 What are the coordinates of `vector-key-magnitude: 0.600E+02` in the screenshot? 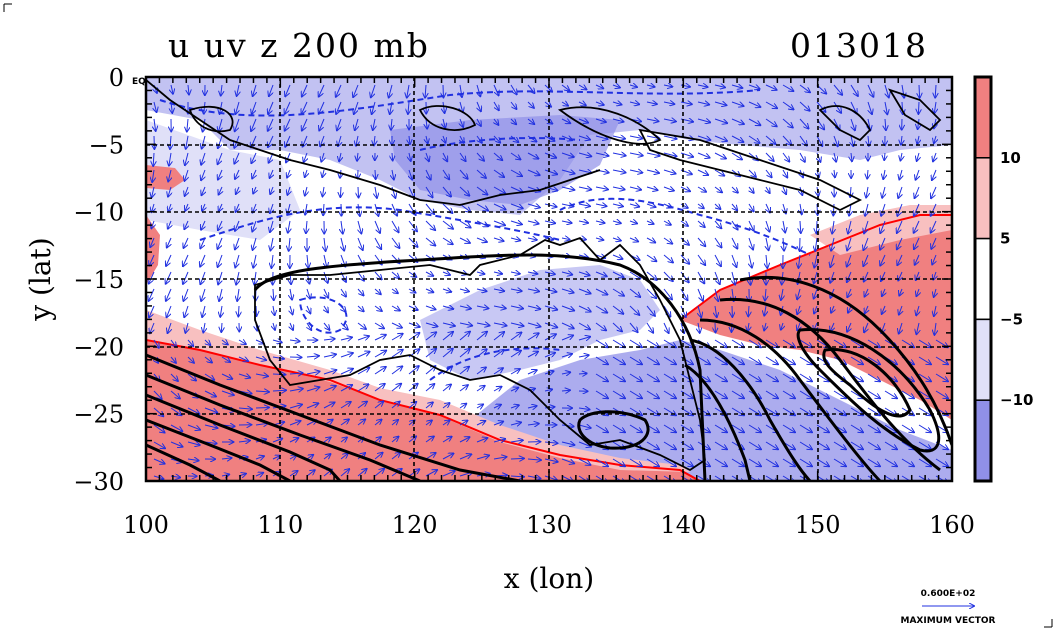 It's located at (948, 594).